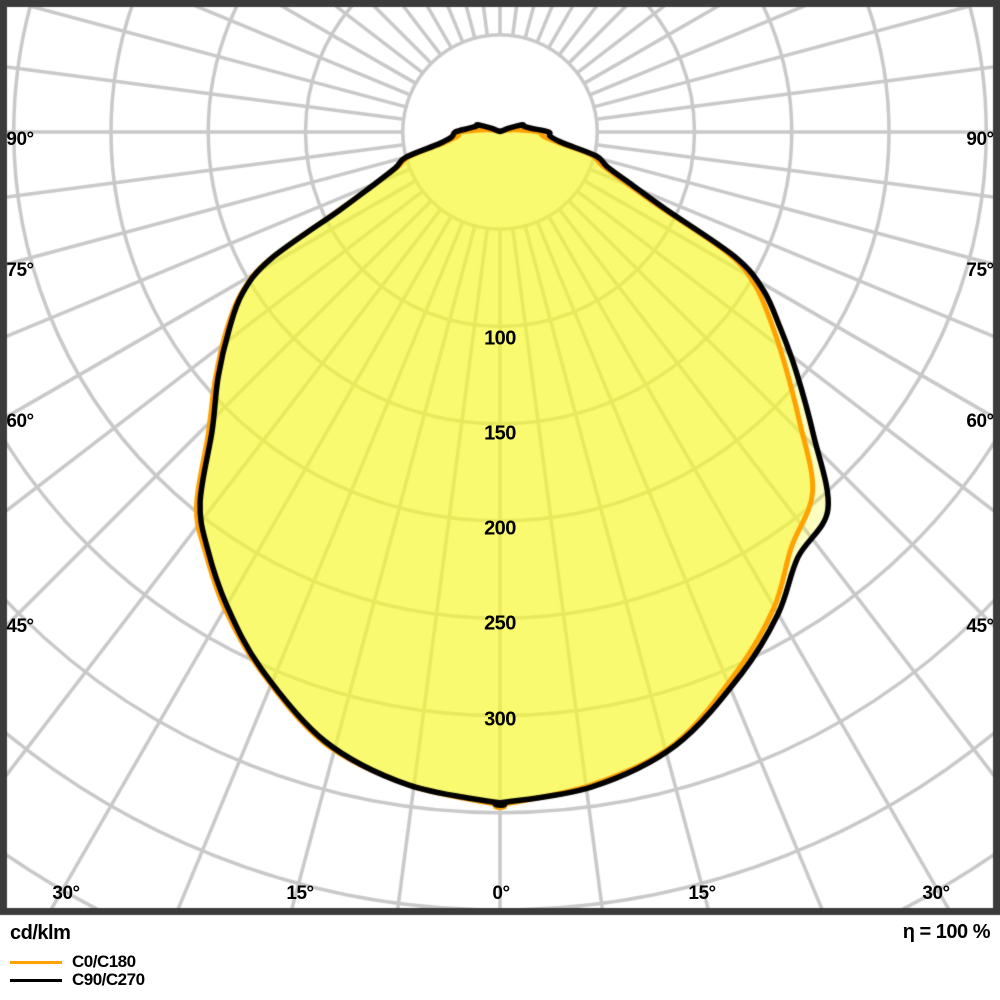 The height and width of the screenshot is (1000, 1000). What do you see at coordinates (500, 528) in the screenshot?
I see `radial-tick-200: 200` at bounding box center [500, 528].